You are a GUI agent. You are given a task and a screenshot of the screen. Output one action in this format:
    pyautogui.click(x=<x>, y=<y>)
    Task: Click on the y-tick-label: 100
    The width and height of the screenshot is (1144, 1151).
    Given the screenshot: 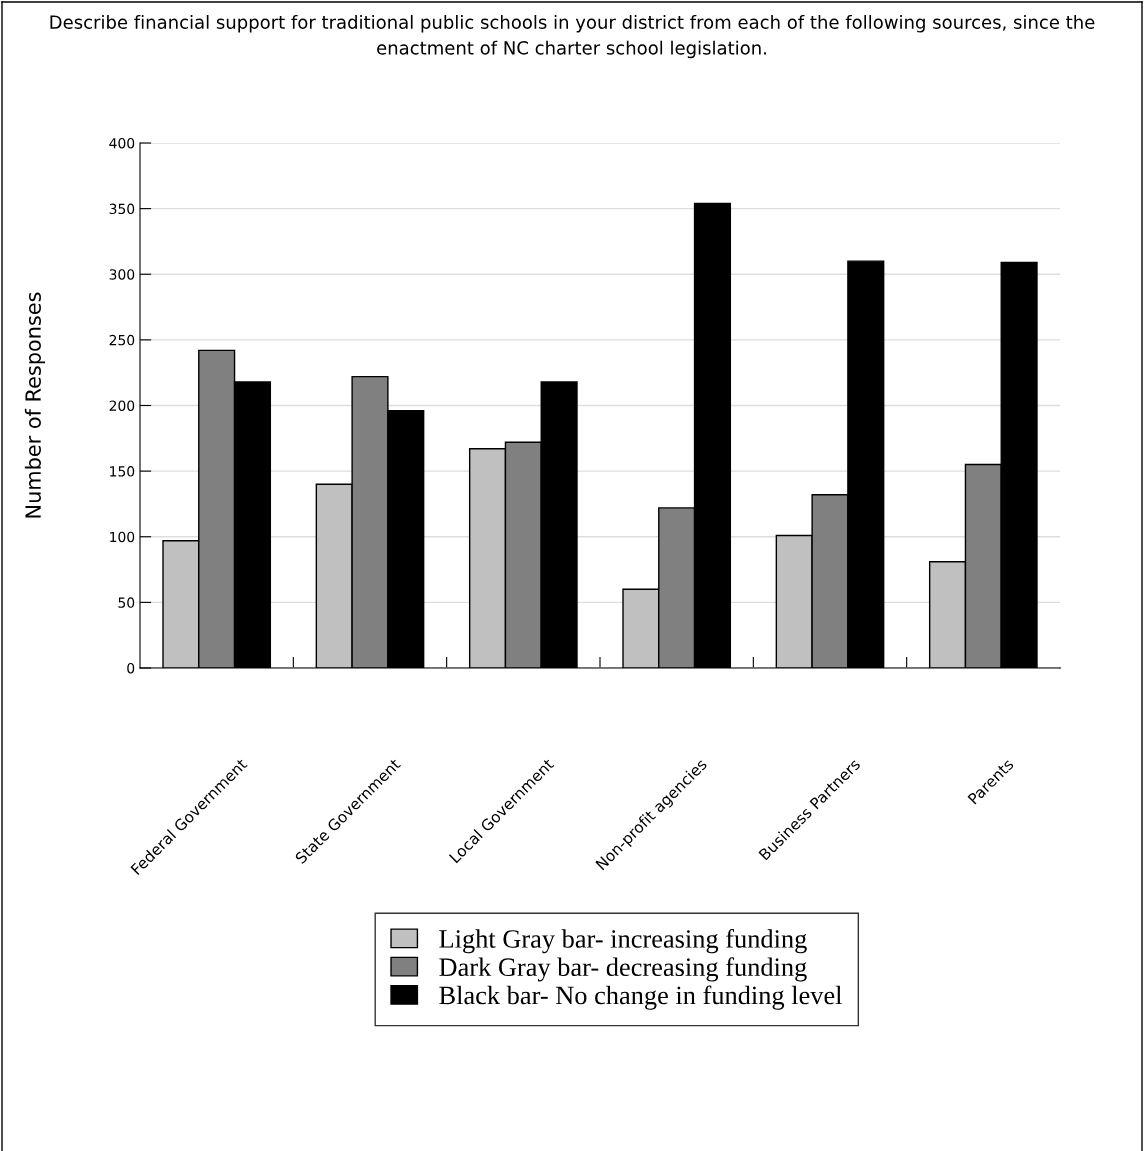 What is the action you would take?
    pyautogui.click(x=122, y=537)
    